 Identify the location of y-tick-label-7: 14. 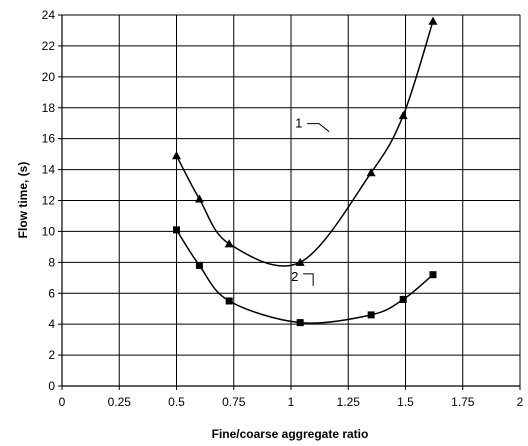
(49, 170).